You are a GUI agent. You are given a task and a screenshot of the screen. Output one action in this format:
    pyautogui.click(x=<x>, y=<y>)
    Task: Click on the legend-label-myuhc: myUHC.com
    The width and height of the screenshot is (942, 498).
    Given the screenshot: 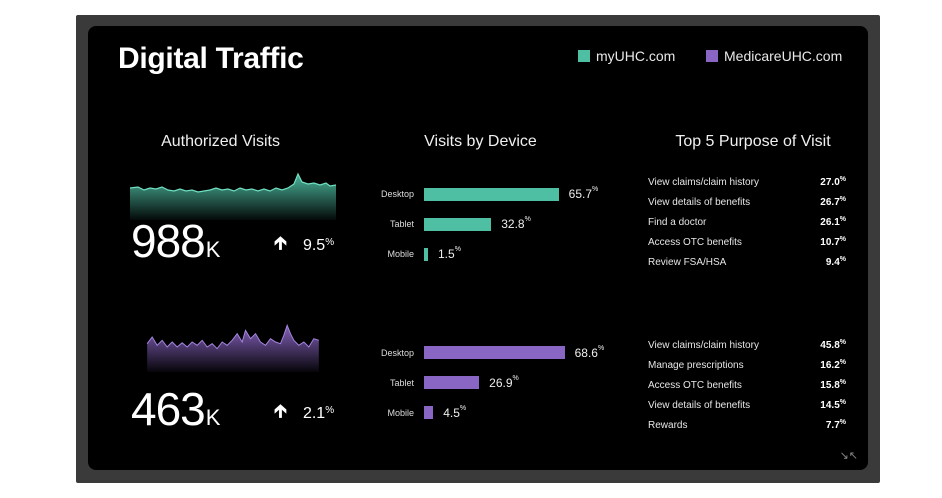 What is the action you would take?
    pyautogui.click(x=636, y=56)
    